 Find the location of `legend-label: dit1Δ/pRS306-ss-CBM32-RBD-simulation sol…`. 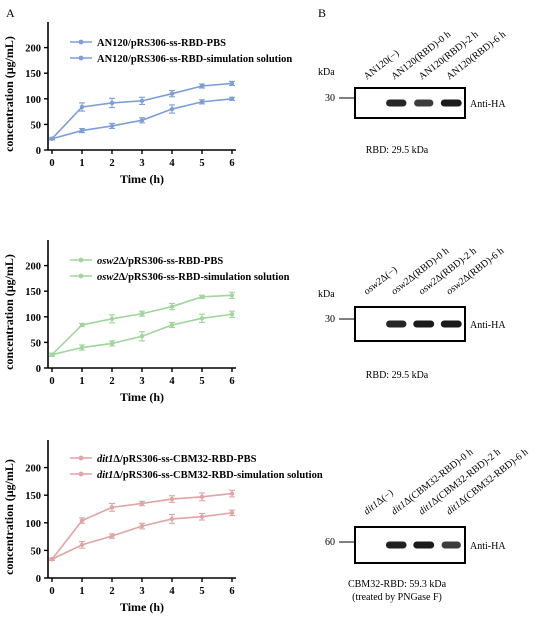

legend-label: dit1Δ/pRS306-ss-CBM32-RBD-simulation sol… is located at coordinates (210, 475).